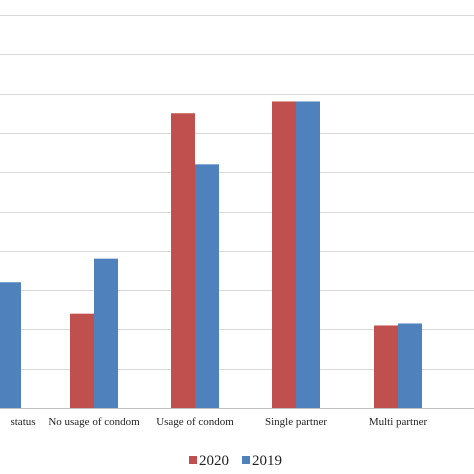 This screenshot has width=474, height=474. I want to click on legend-swatch-2020, so click(193, 460).